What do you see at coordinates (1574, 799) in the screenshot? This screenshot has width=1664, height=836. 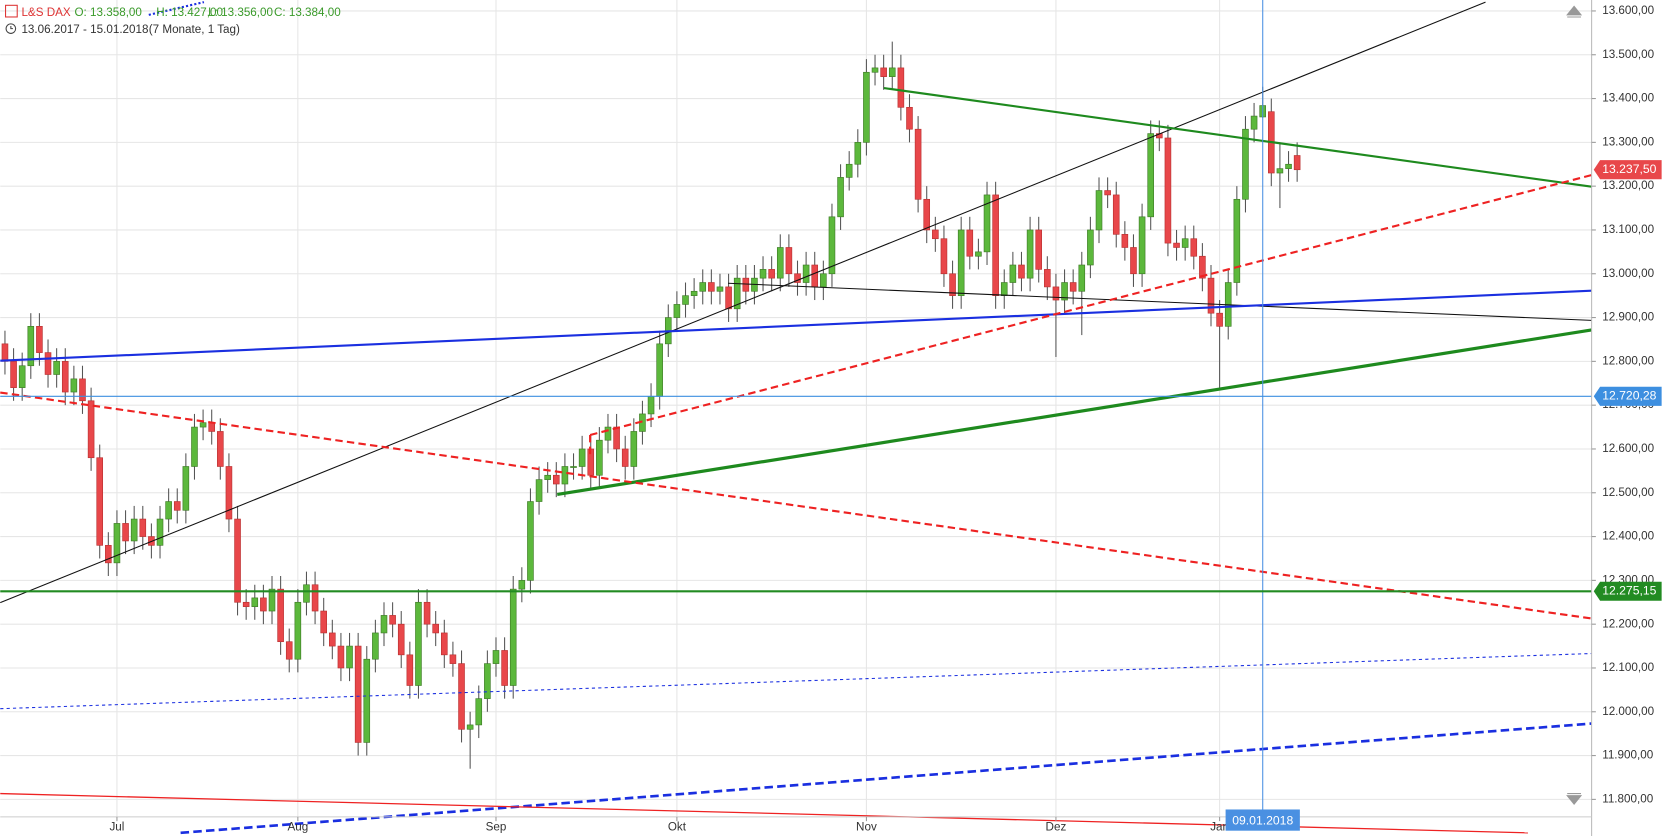 I see `scroll-down` at bounding box center [1574, 799].